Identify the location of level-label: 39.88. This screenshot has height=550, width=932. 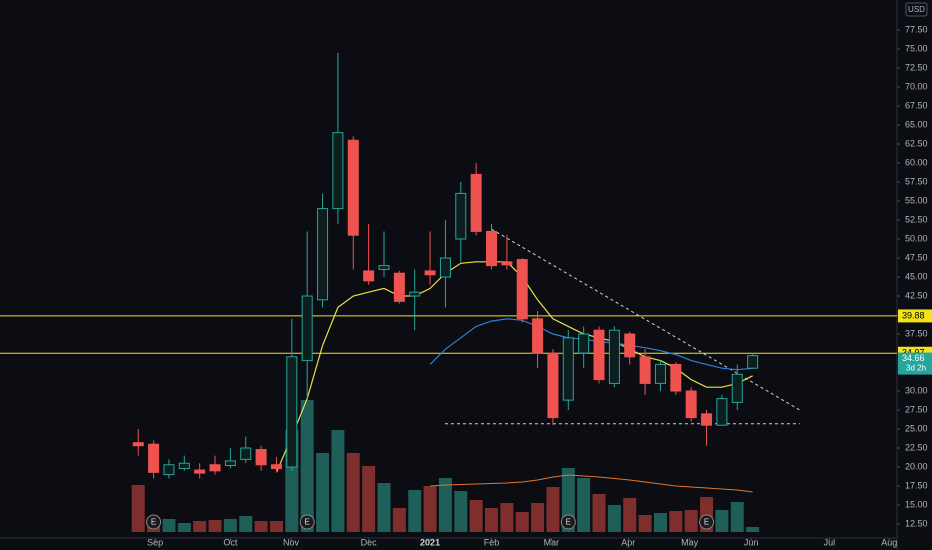
(913, 315).